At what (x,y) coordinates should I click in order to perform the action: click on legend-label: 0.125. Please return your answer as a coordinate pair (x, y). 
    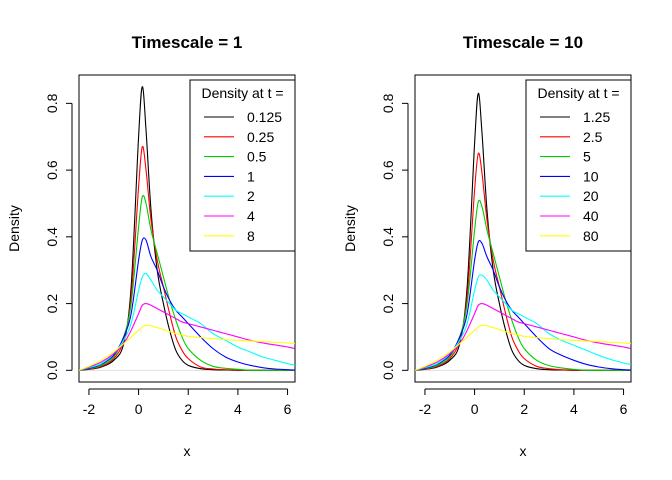
    Looking at the image, I should click on (264, 117).